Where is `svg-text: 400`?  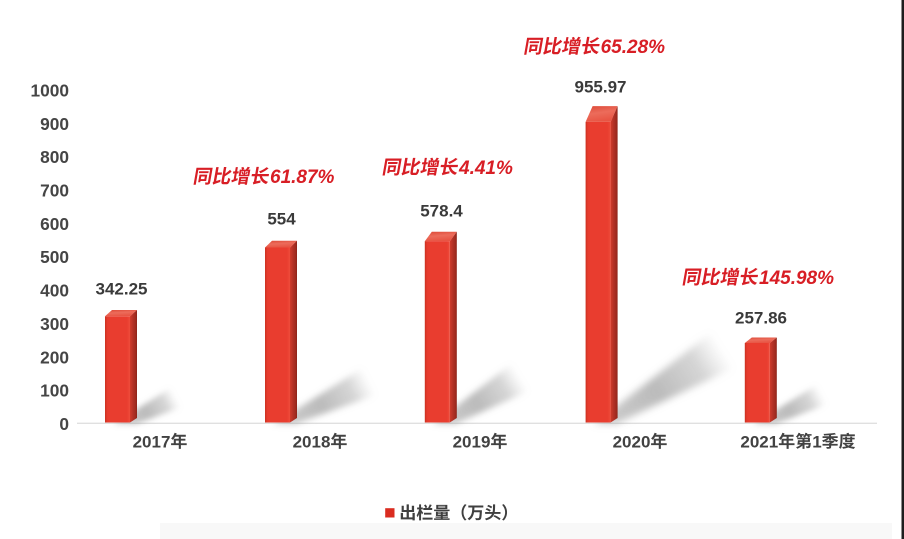
svg-text: 400 is located at coordinates (54, 291).